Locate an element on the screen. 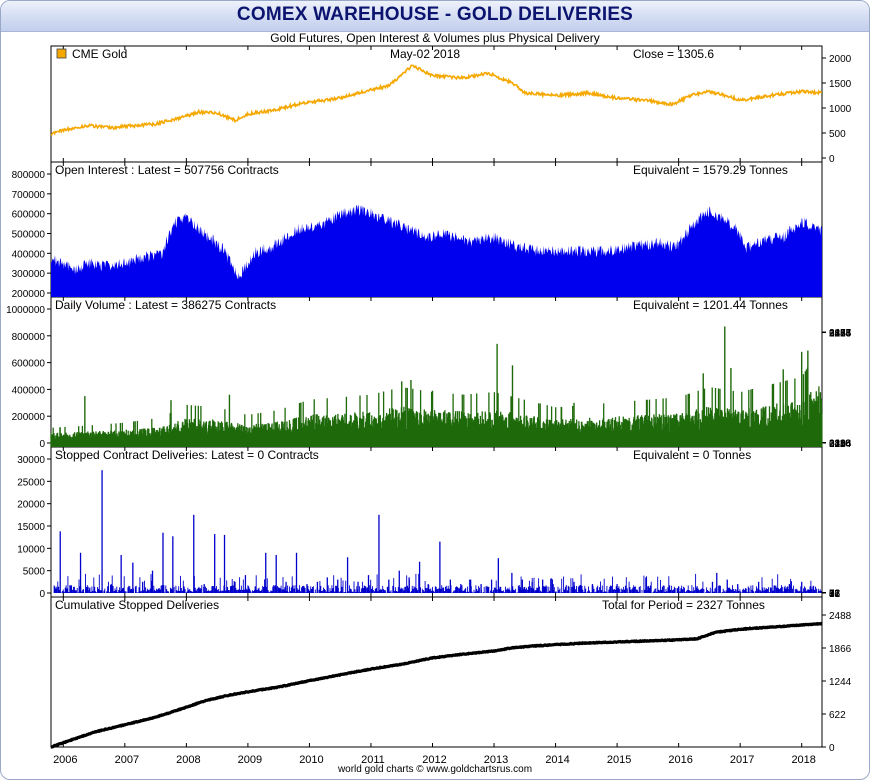 Image resolution: width=870 pixels, height=780 pixels. panel-2-left-tick-label: 300000 is located at coordinates (29, 274).